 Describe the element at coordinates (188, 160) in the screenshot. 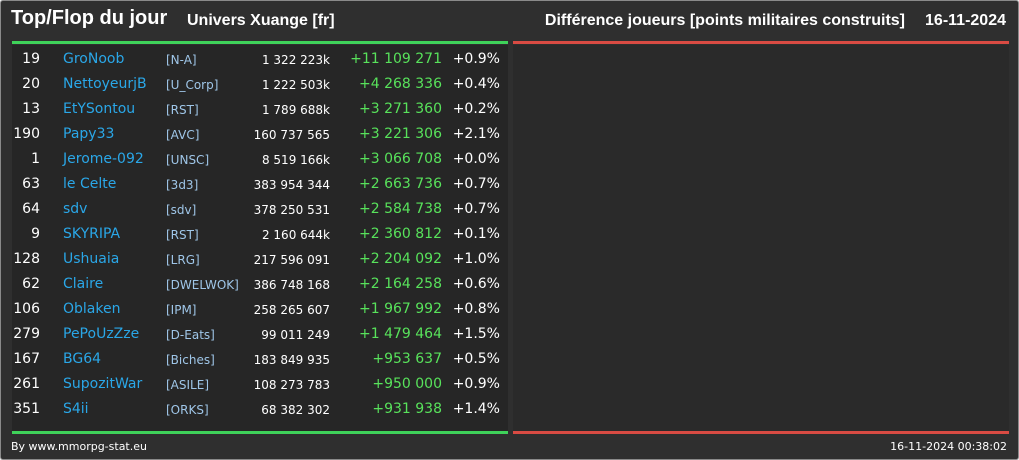

I see `alliance-tag: [UNSC]` at that location.